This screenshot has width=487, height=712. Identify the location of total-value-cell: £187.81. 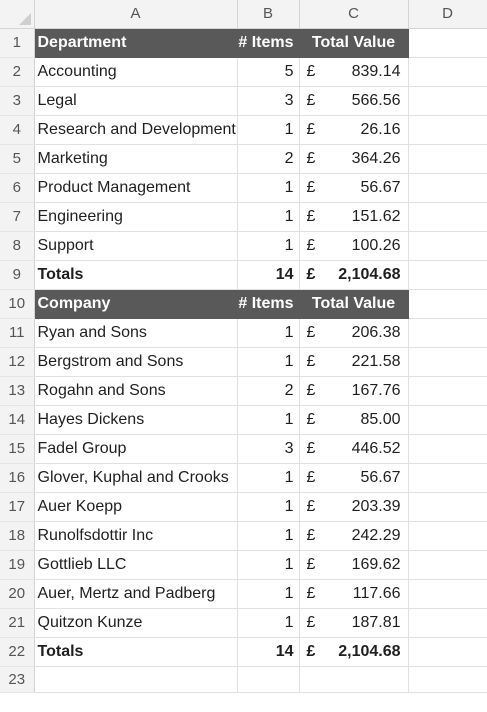
(354, 623).